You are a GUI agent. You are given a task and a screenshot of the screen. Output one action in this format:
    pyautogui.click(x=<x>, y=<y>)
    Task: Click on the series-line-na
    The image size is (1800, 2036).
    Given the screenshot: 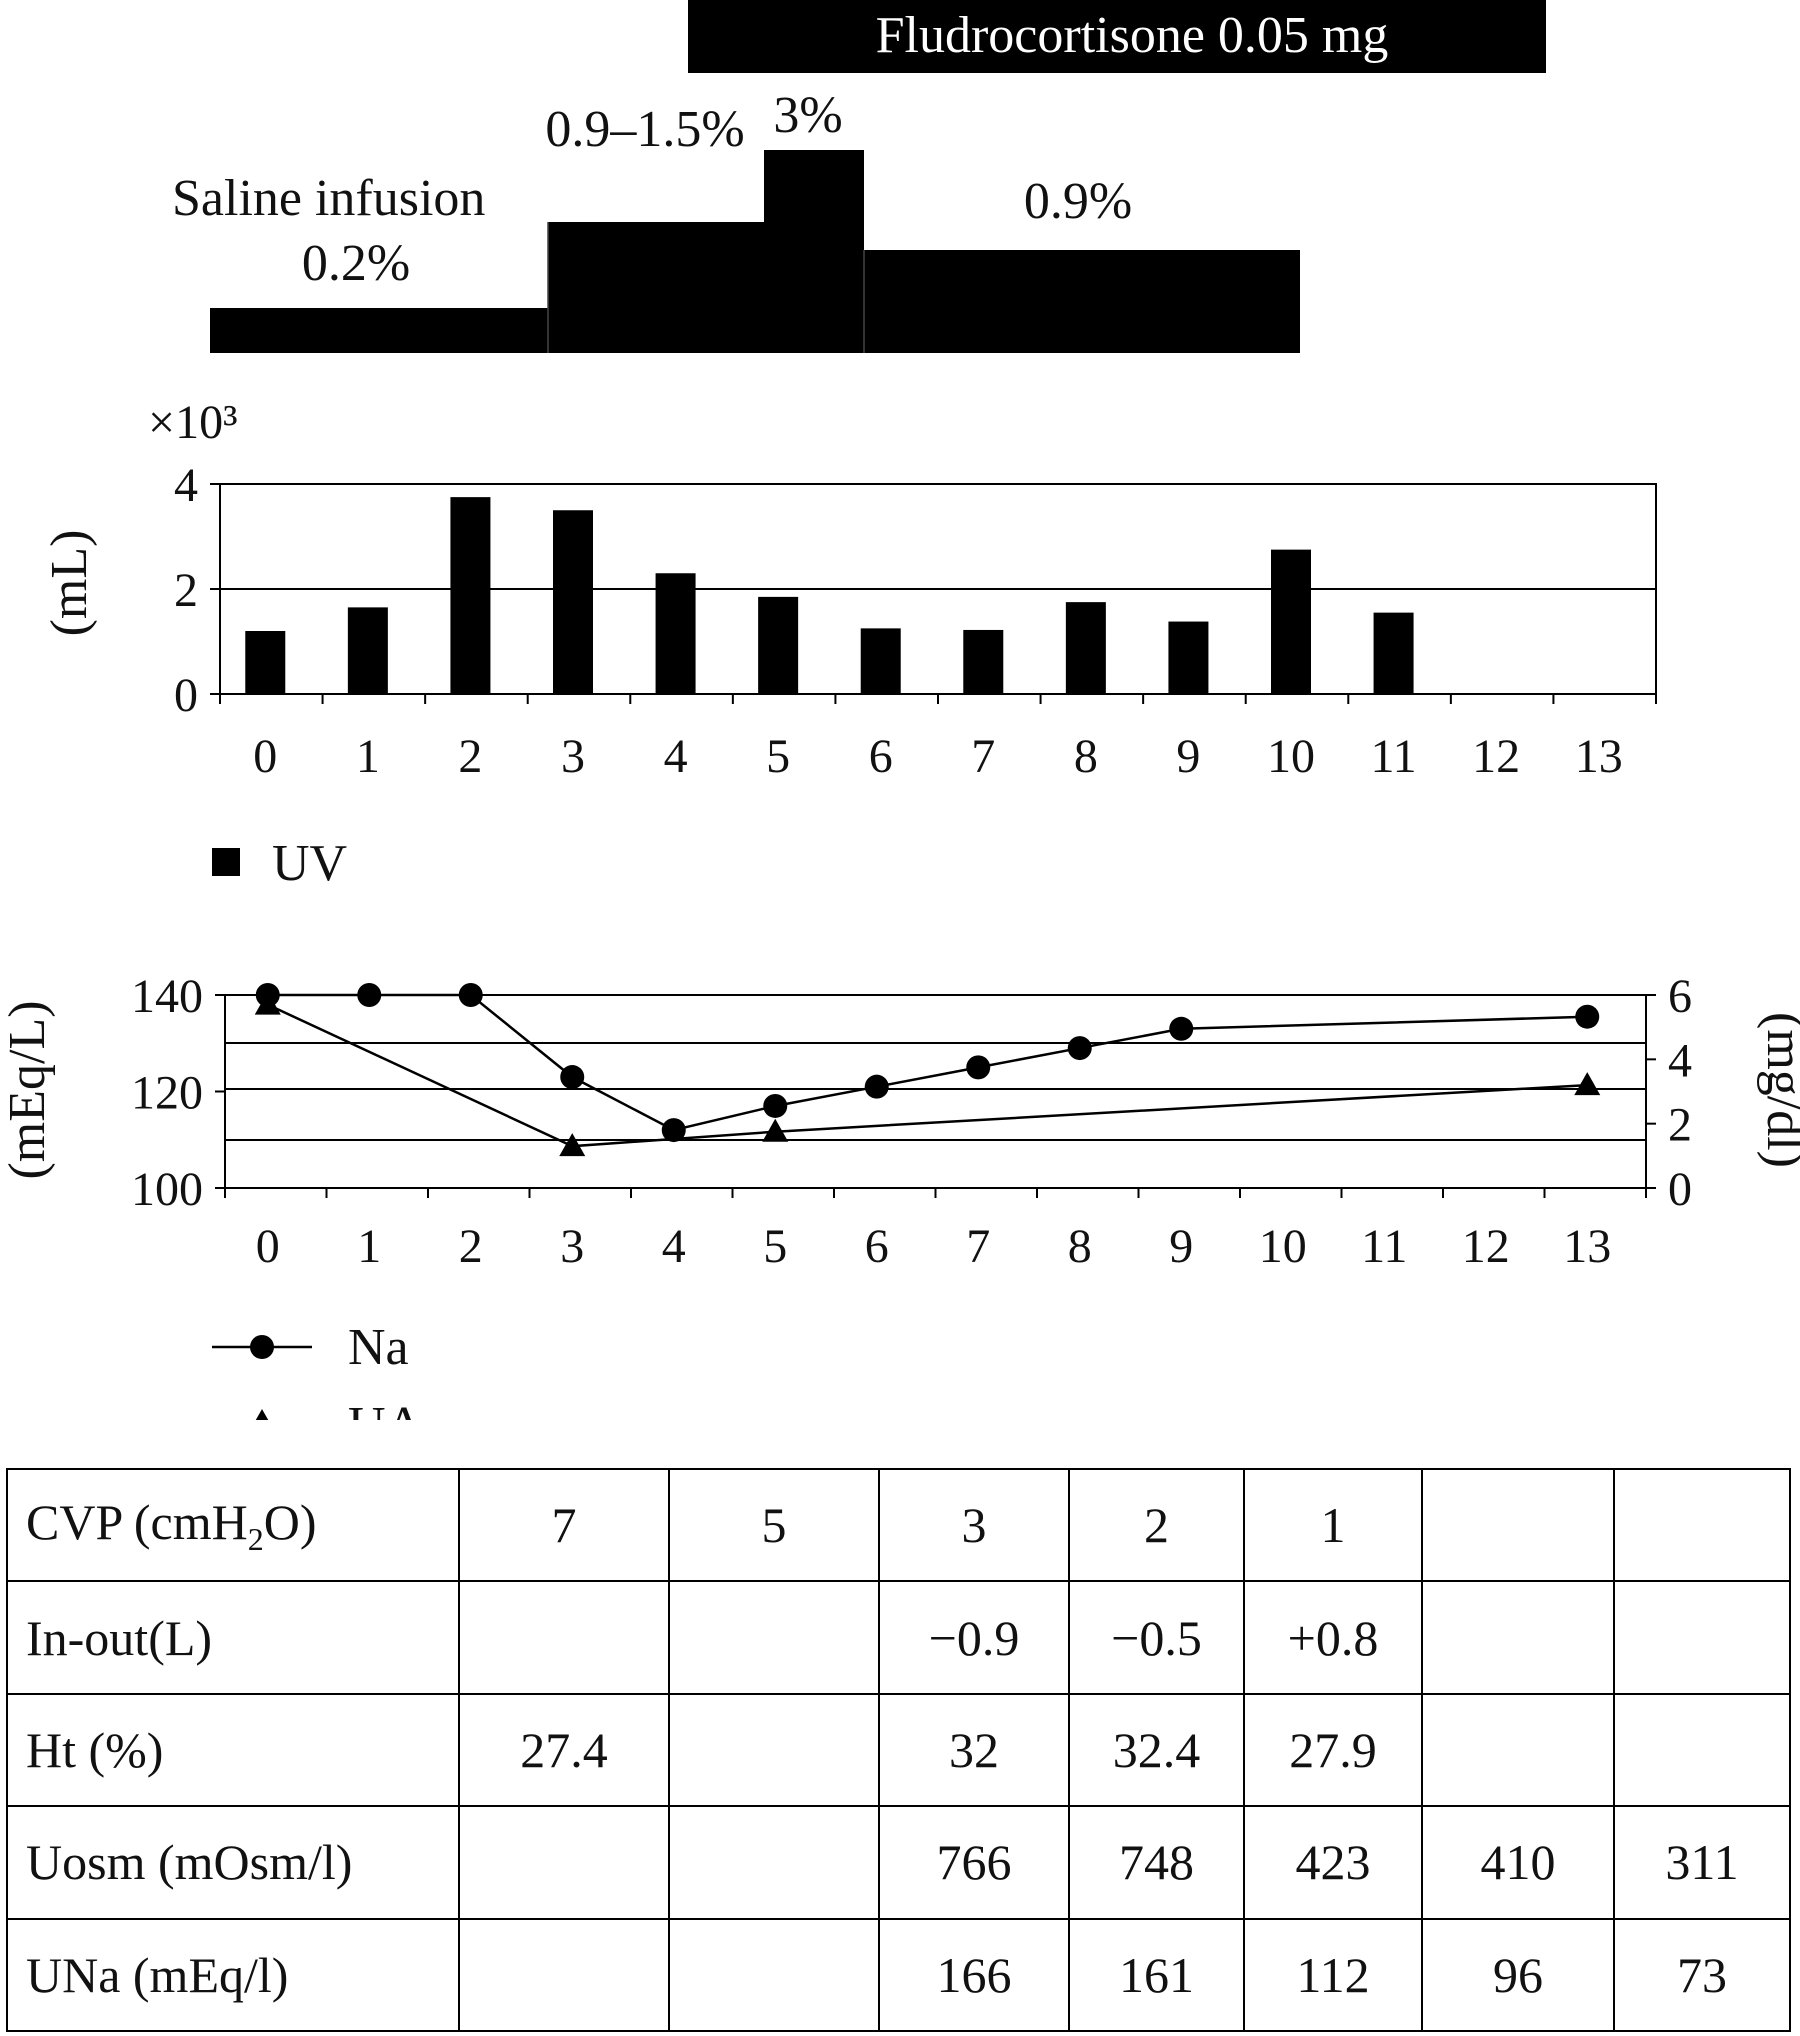 What is the action you would take?
    pyautogui.click(x=927, y=1062)
    